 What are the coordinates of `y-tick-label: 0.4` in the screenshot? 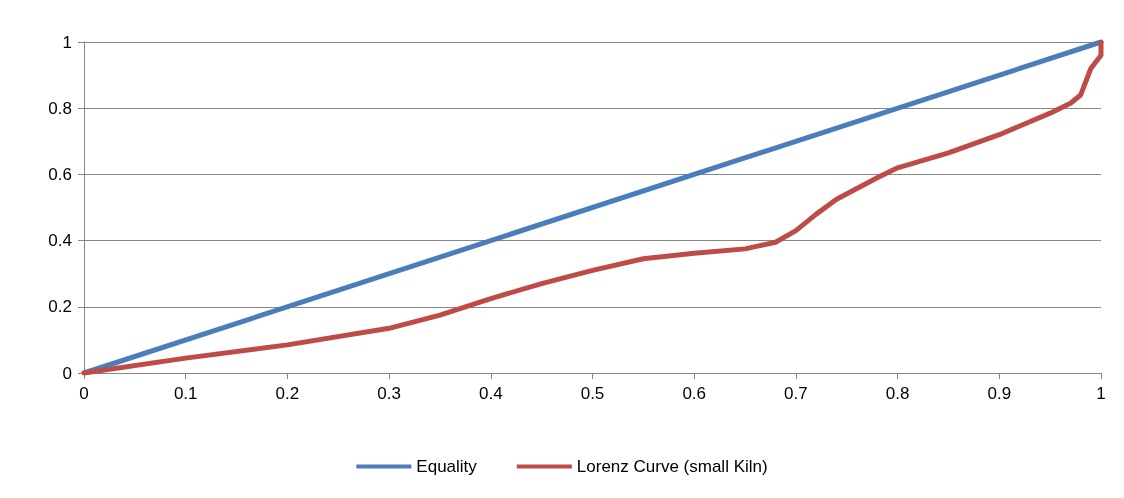 It's located at (60, 241).